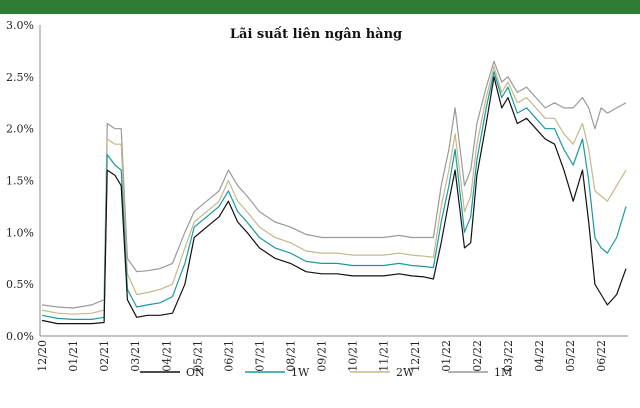  I want to click on x-tick-label: 04/22, so click(539, 356).